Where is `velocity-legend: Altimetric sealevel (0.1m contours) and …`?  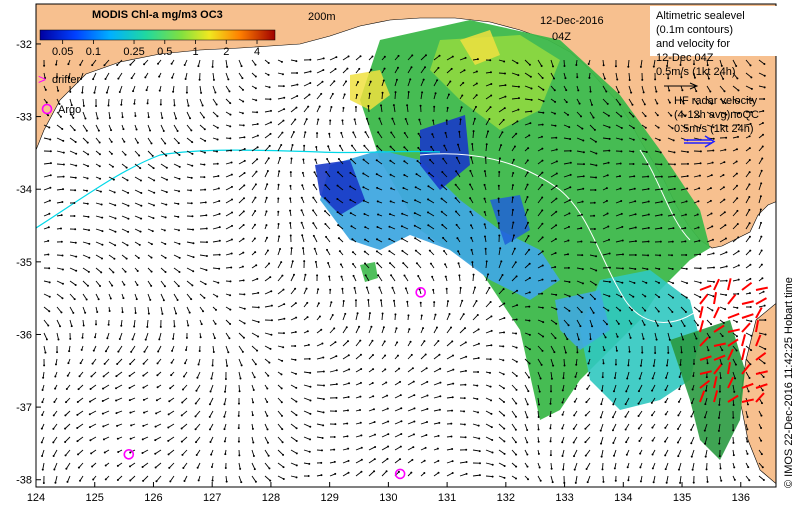
velocity-legend: Altimetric sealevel (0.1m contours) and … is located at coordinates (714, 77).